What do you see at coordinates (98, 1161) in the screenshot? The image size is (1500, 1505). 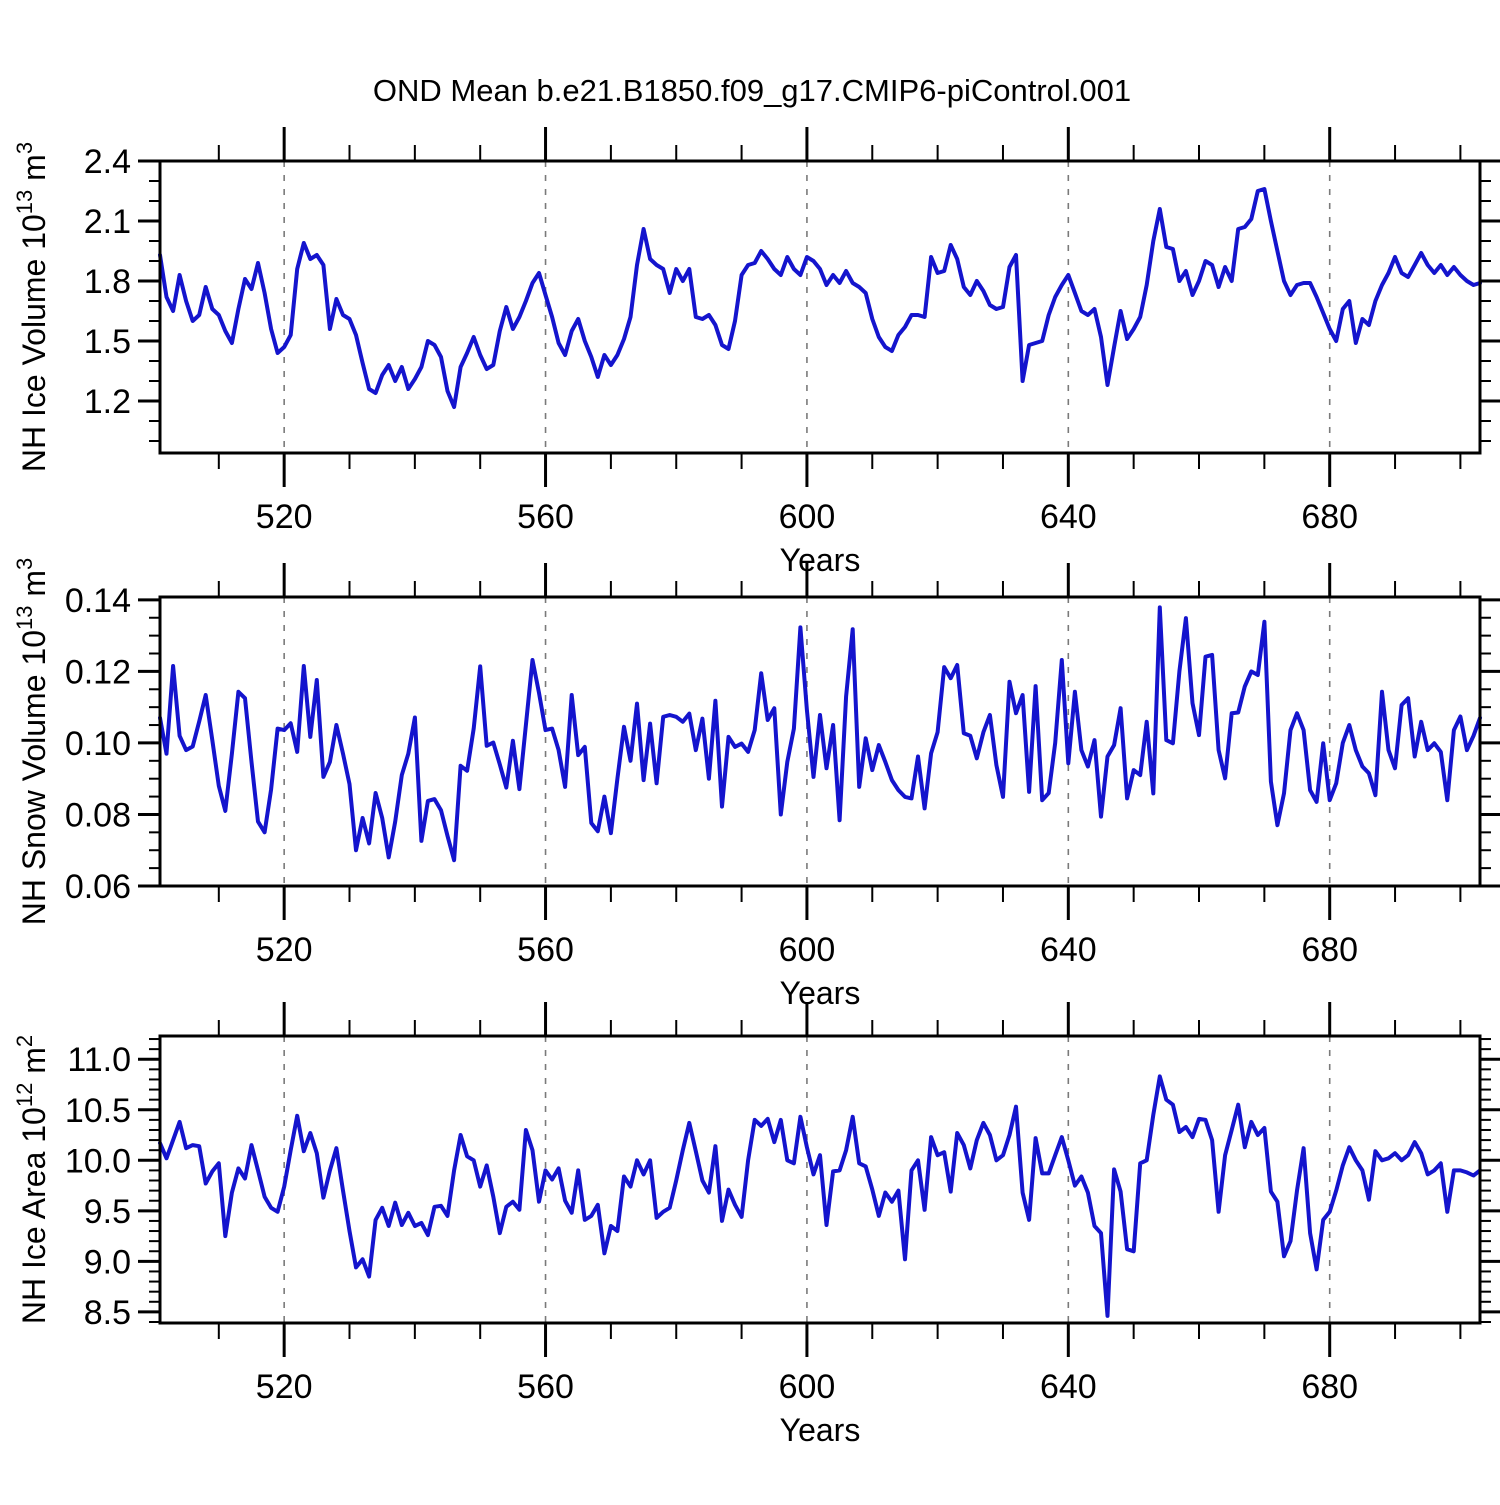 I see `y-tick-label: 10.0` at bounding box center [98, 1161].